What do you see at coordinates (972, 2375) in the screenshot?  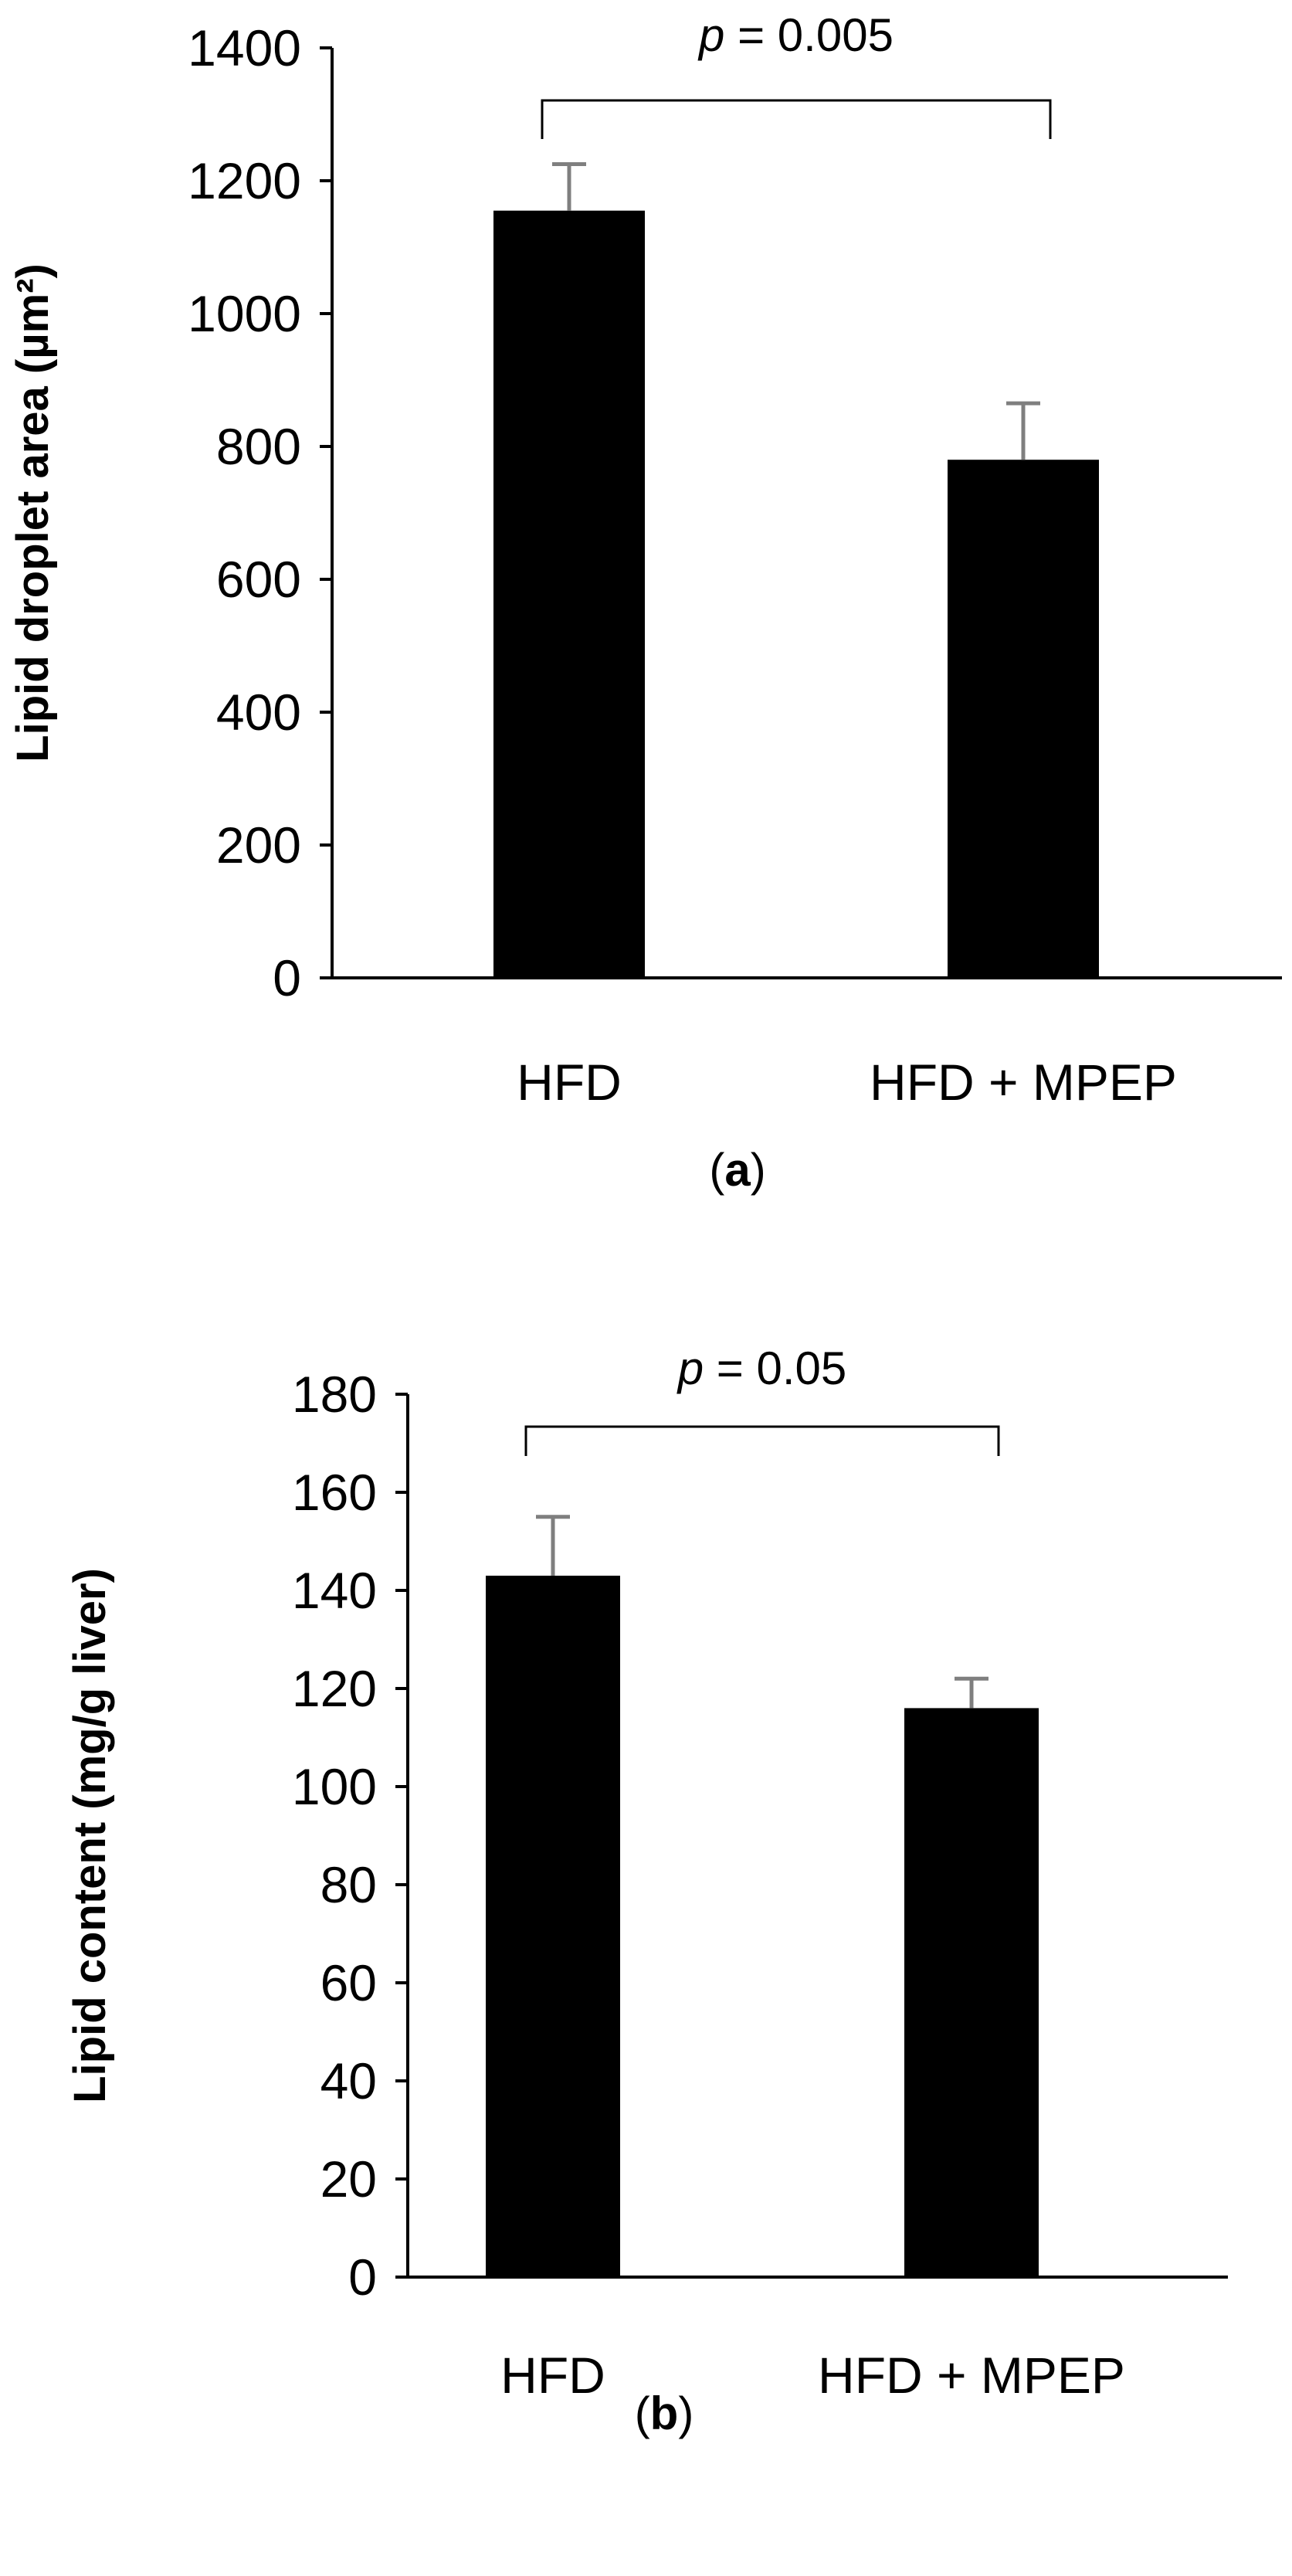 I see `chart-b-category-label-1: HFD + MPEP` at bounding box center [972, 2375].